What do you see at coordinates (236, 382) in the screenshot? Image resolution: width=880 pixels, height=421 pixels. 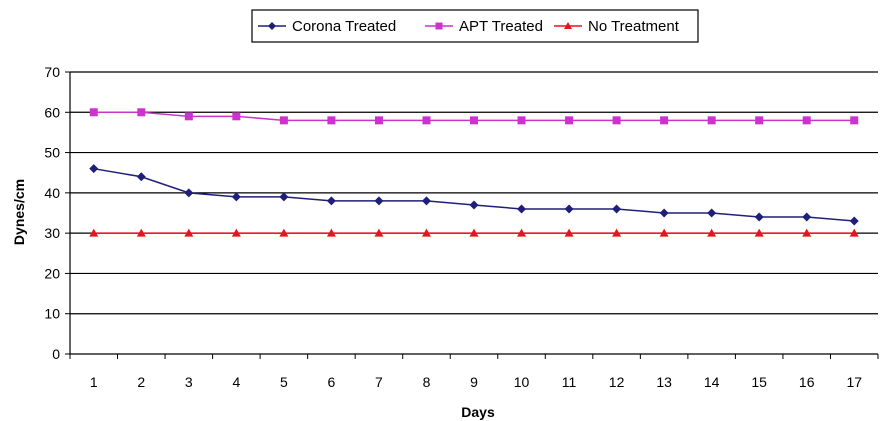 I see `x-tick-label: 4` at bounding box center [236, 382].